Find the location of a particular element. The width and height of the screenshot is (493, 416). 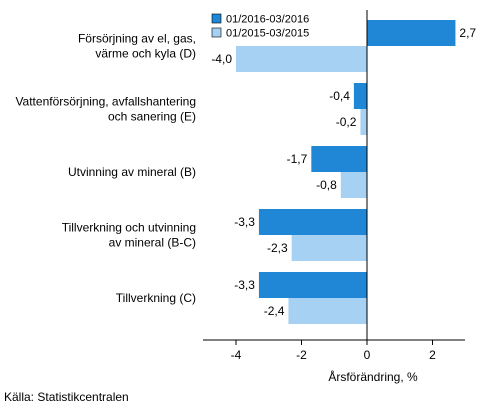

x-tick-label: 2 is located at coordinates (432, 355).